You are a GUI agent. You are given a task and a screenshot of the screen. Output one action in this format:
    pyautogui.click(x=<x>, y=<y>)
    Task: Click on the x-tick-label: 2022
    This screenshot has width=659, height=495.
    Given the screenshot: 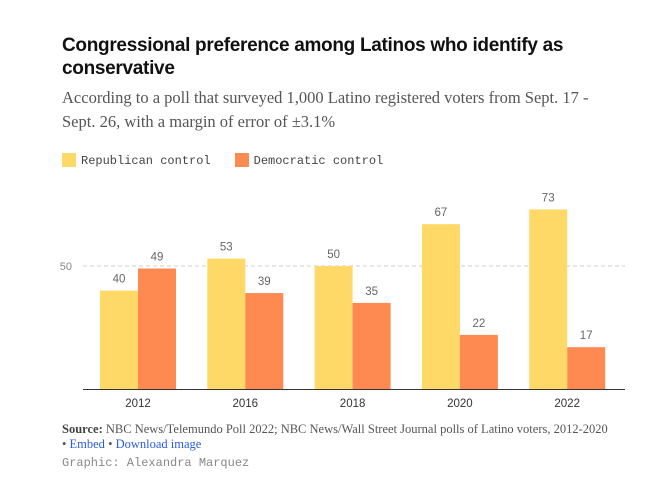 What is the action you would take?
    pyautogui.click(x=567, y=404)
    